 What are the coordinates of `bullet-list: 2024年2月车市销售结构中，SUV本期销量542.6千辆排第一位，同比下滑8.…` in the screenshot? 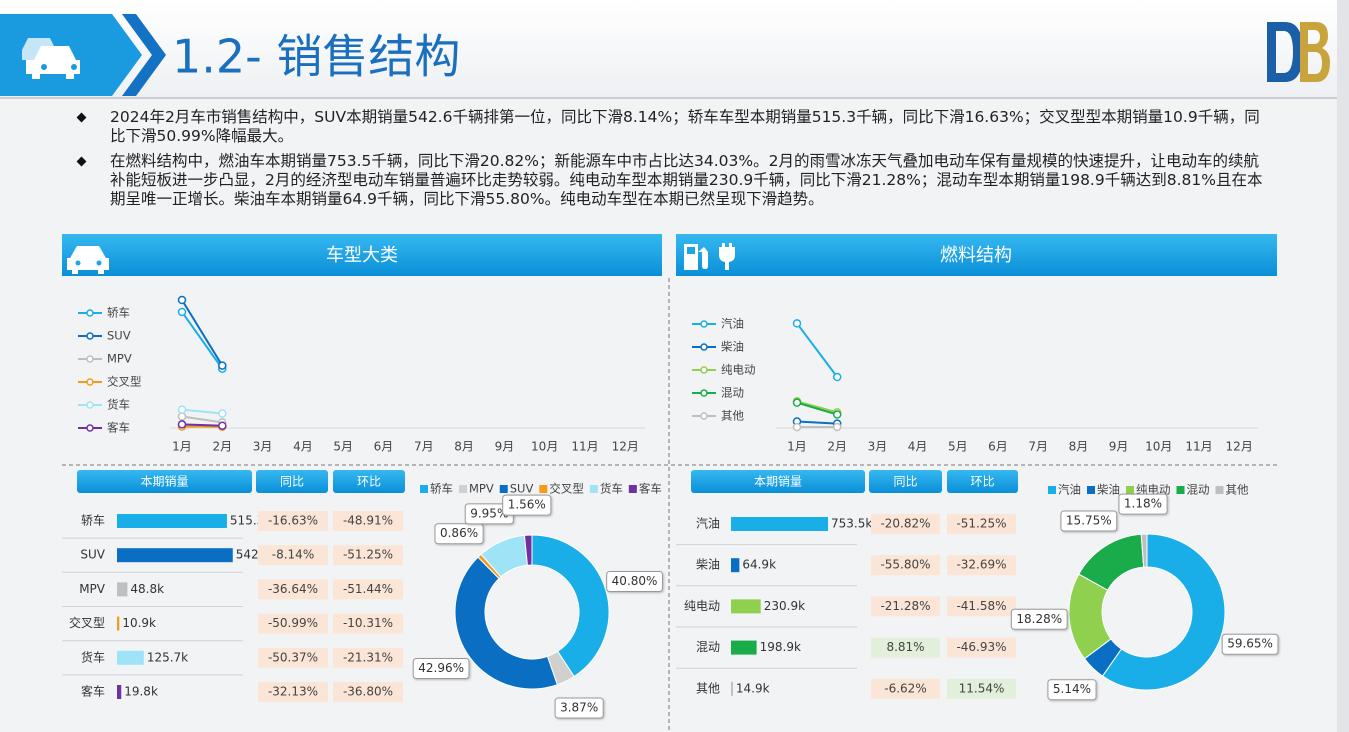 It's located at (672, 161).